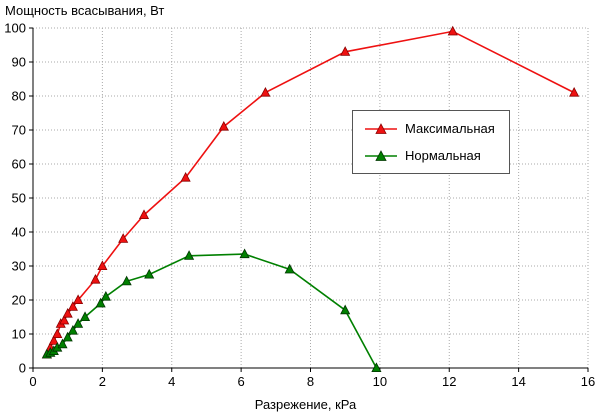 Image resolution: width=608 pixels, height=417 pixels. I want to click on svg-text: 30, so click(19, 266).